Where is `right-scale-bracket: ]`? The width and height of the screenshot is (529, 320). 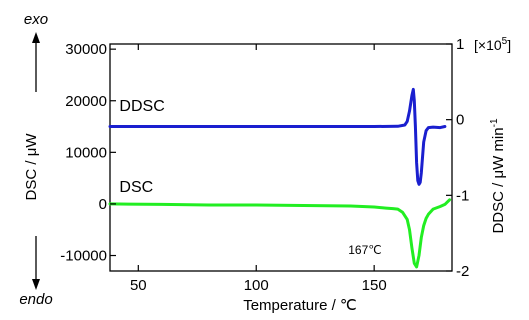
right-scale-bracket: ] is located at coordinates (509, 45).